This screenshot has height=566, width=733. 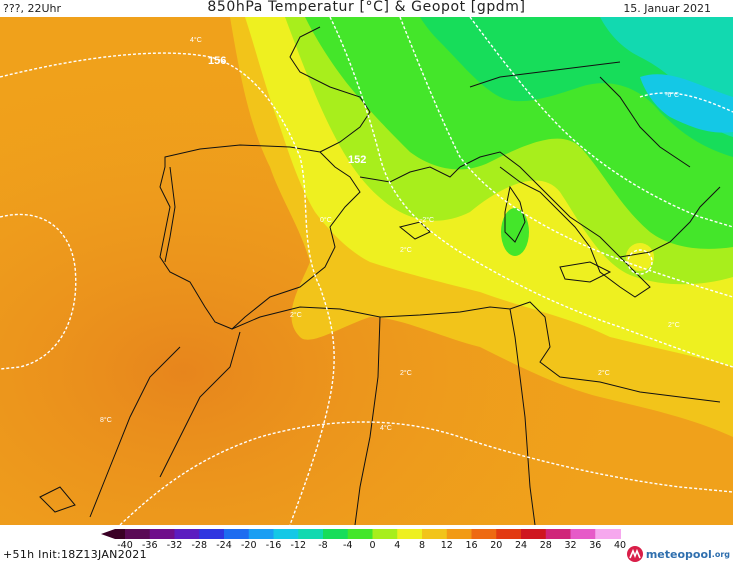 I want to click on corsica-sardinia, so click(x=515, y=214).